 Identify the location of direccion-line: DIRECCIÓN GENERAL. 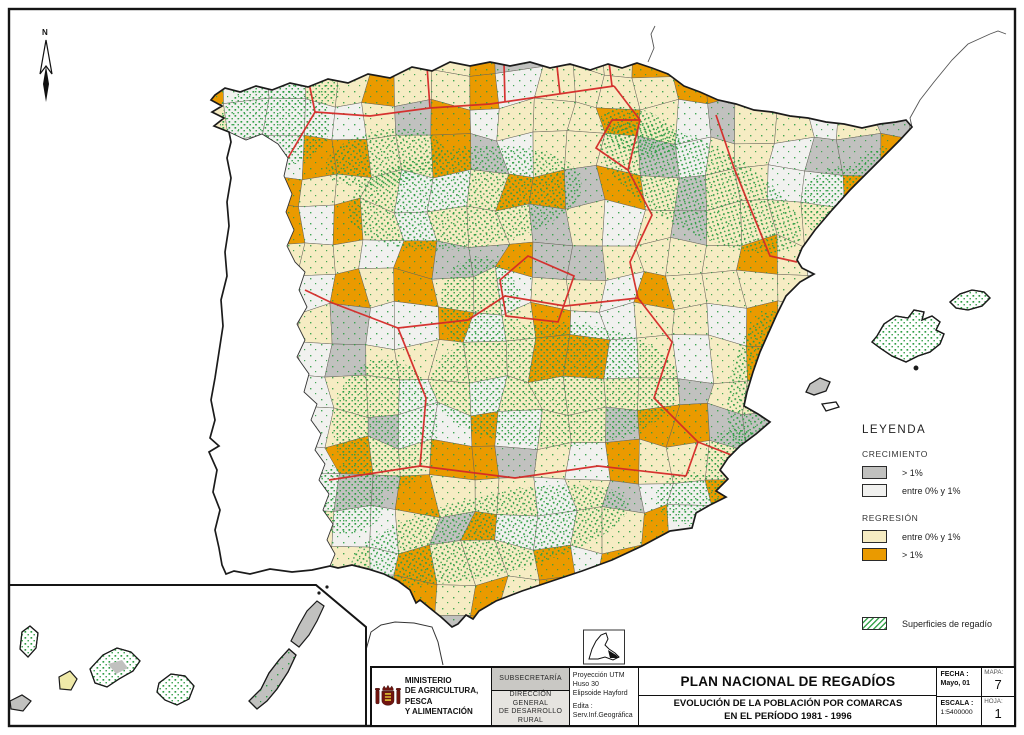
(530, 699).